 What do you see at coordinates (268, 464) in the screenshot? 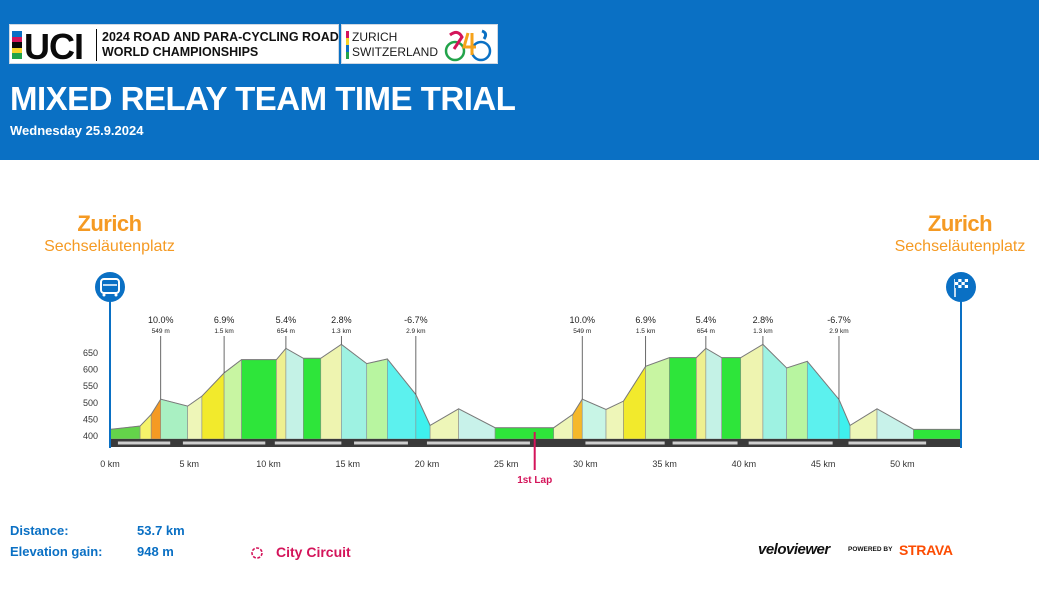
I see `x-tick-label: 10 km` at bounding box center [268, 464].